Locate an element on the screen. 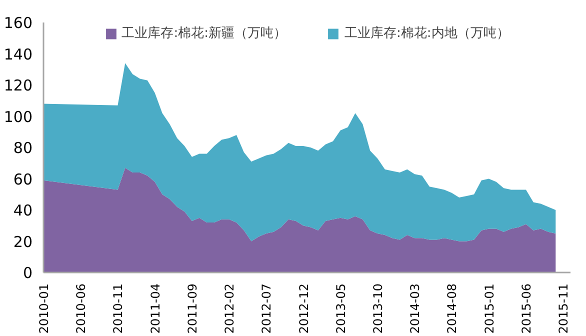 Image resolution: width=586 pixels, height=336 pixels. x-tick-label: 2013-10 is located at coordinates (378, 309).